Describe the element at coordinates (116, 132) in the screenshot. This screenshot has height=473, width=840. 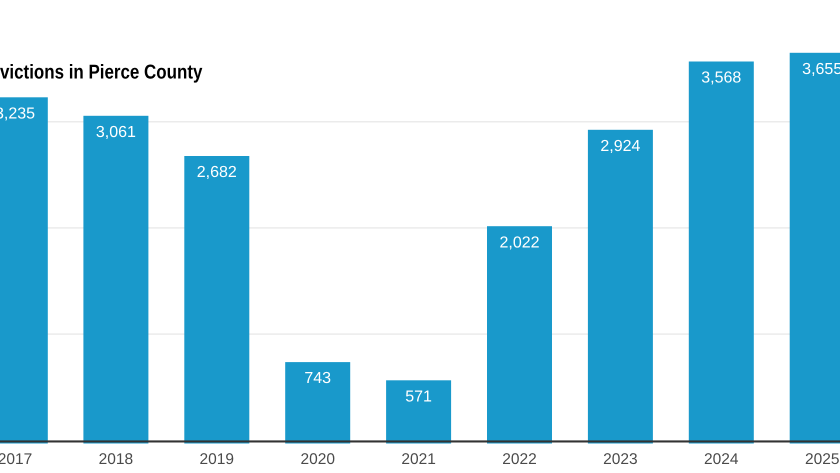
I see `svg-text: 3,061` at that location.